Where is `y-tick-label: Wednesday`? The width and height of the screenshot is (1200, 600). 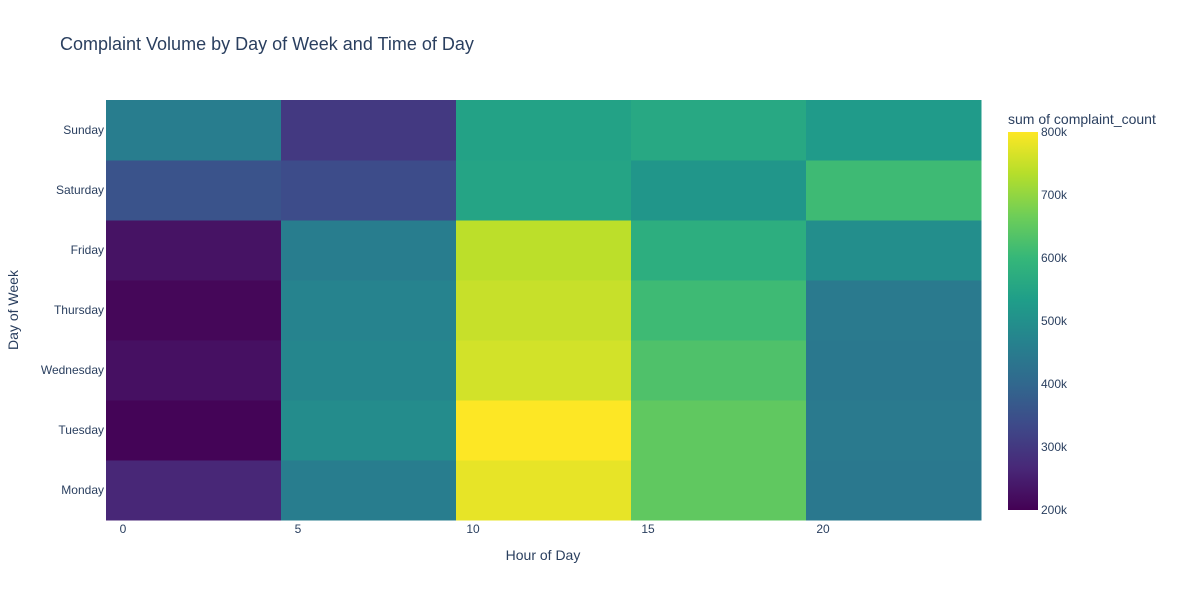
y-tick-label: Wednesday is located at coordinates (72, 370).